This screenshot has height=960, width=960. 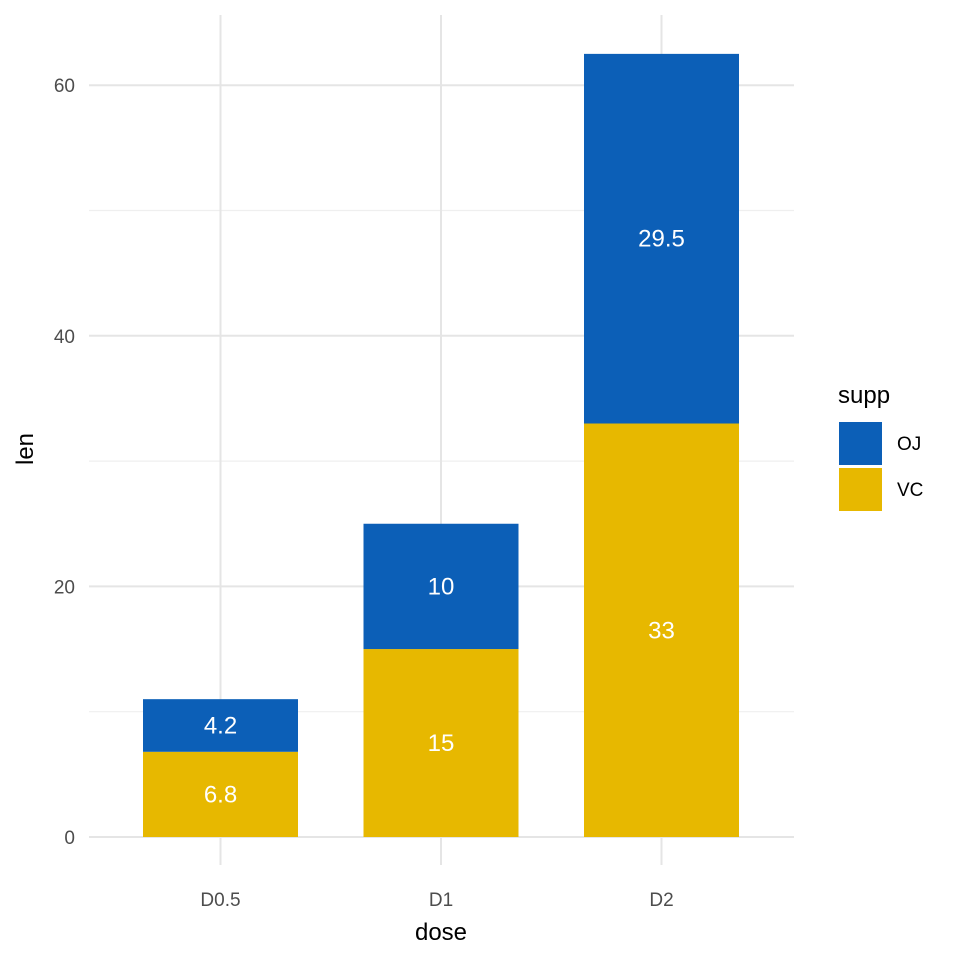 I want to click on bar-oj-d1, so click(x=441, y=586).